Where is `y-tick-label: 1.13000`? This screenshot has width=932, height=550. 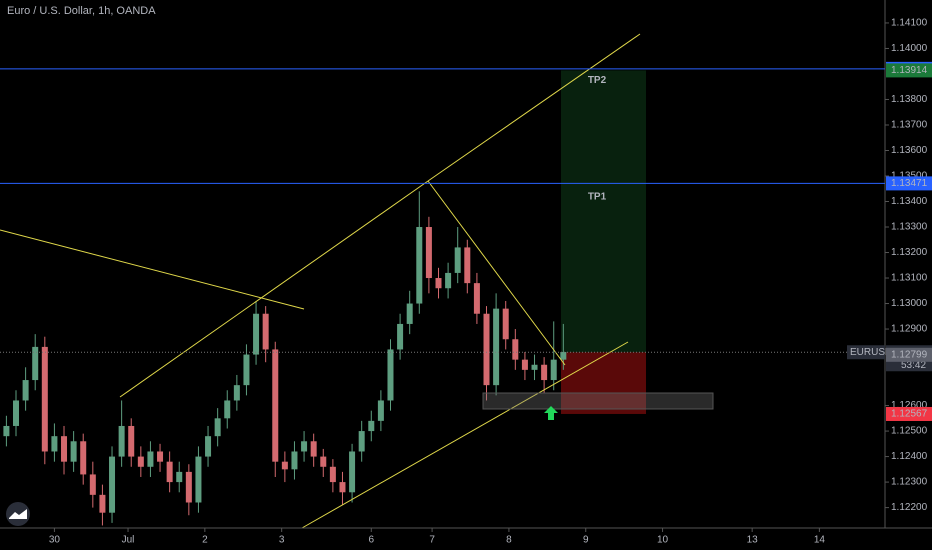 y-tick-label: 1.13000 is located at coordinates (909, 303).